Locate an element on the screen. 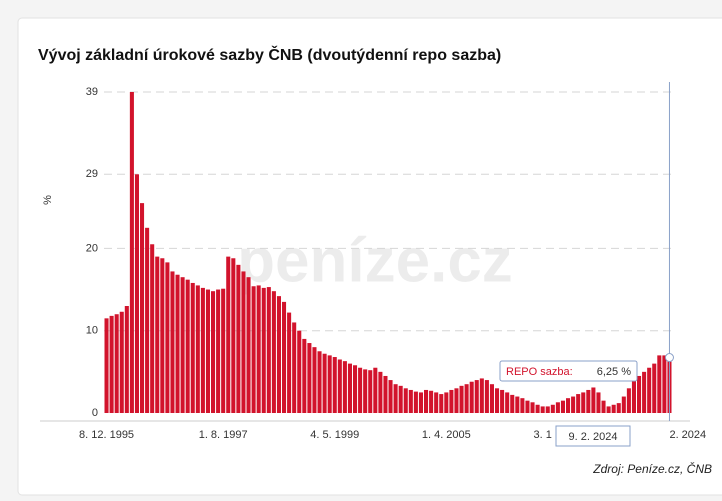 This screenshot has height=501, width=722. tooltip-date: 9. 2. 2024 is located at coordinates (593, 437).